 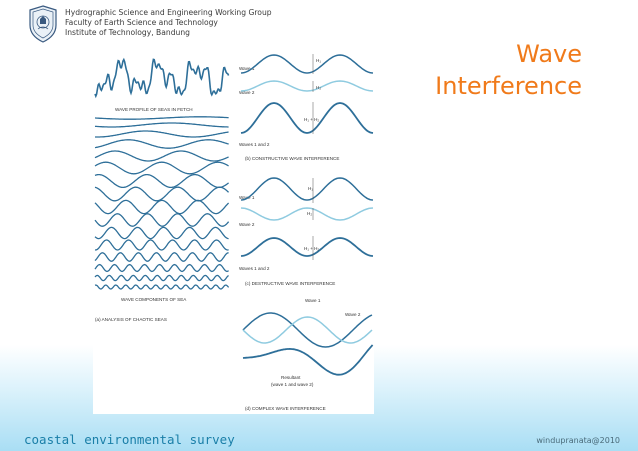 What do you see at coordinates (549, 54) in the screenshot?
I see `slide-title-line1: Wave` at bounding box center [549, 54].